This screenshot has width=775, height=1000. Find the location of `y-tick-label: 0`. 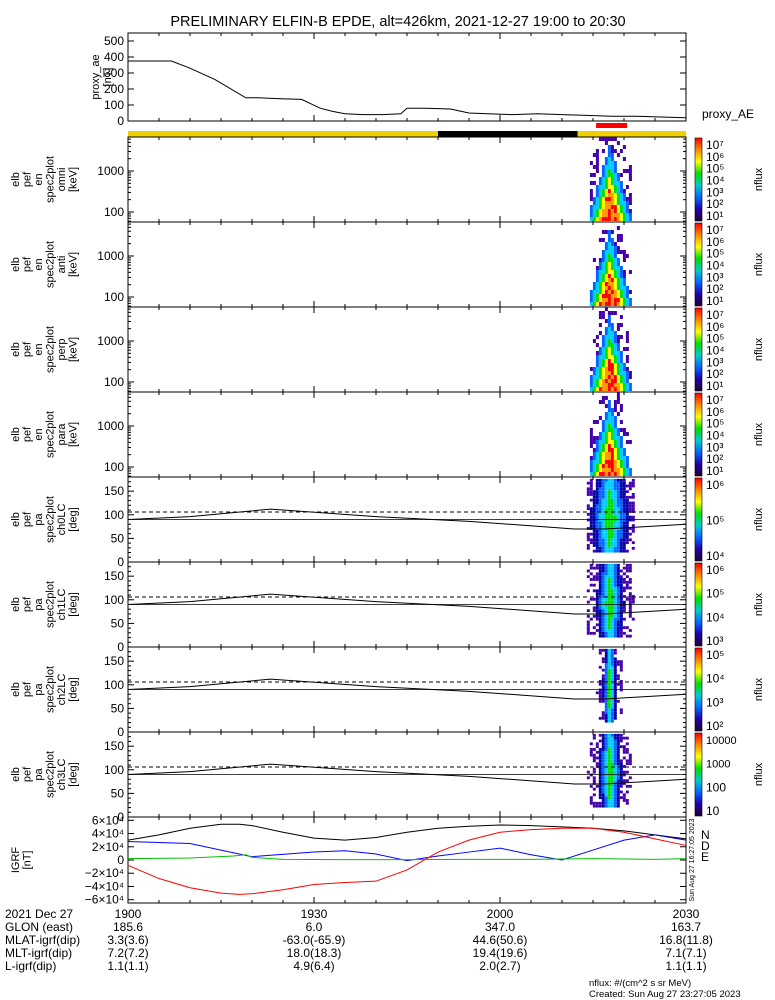

y-tick-label: 0 is located at coordinates (120, 732).